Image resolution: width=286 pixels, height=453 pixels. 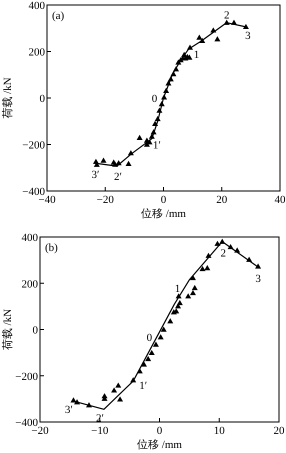 What do you see at coordinates (100, 431) in the screenshot?
I see `x-tick-label: −10` at bounding box center [100, 431].